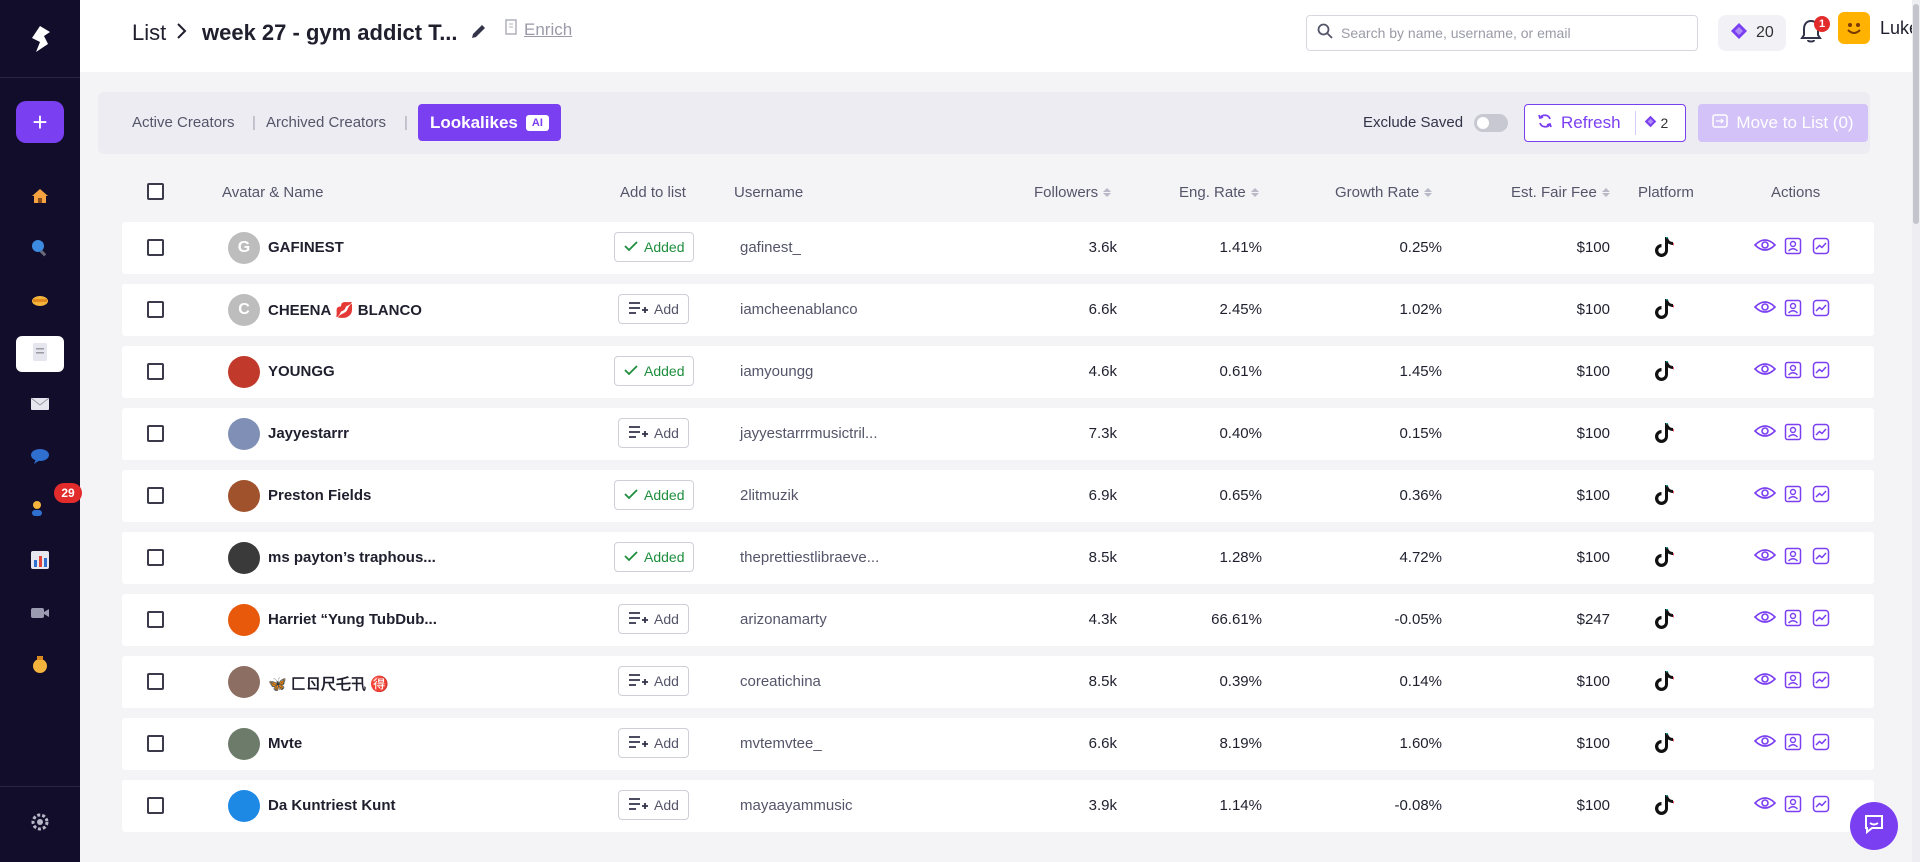 The width and height of the screenshot is (1920, 862). What do you see at coordinates (781, 743) in the screenshot?
I see `creator-username: mvtemvtee_` at bounding box center [781, 743].